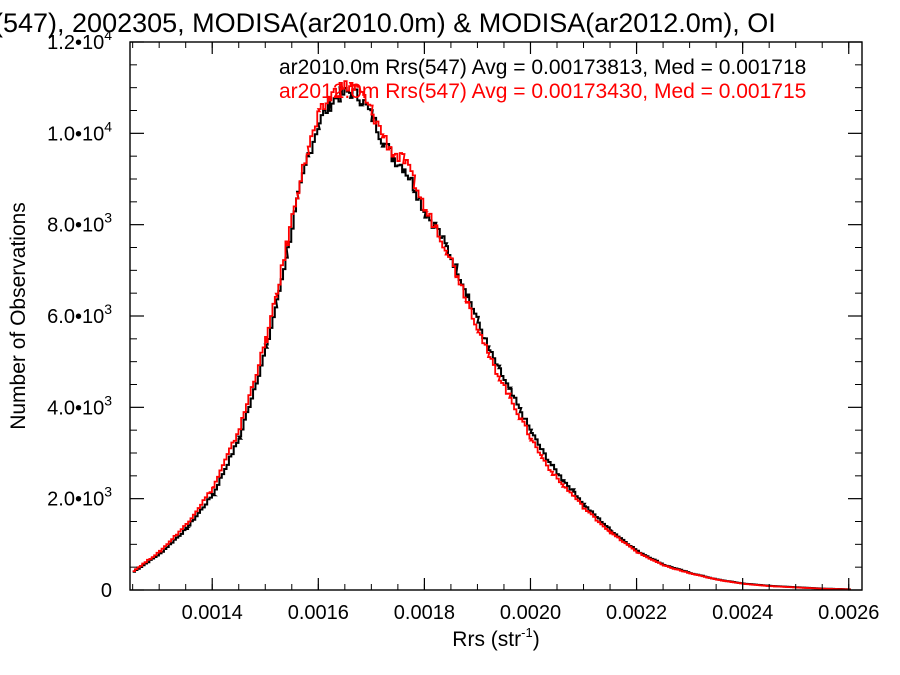 This screenshot has width=900, height=675. Describe the element at coordinates (212, 613) in the screenshot. I see `x-tick-label: 0.0014` at that location.